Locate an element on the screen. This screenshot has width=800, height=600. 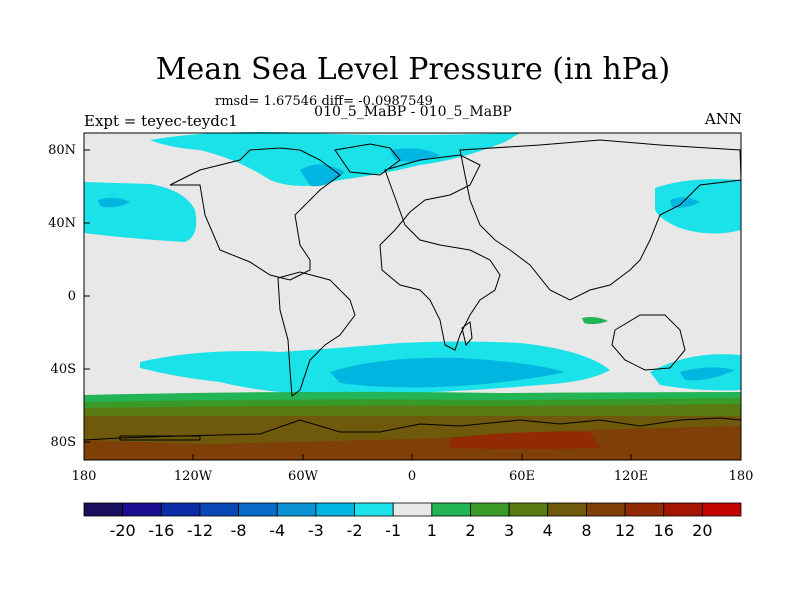
colorbar-label: -3 is located at coordinates (316, 530).